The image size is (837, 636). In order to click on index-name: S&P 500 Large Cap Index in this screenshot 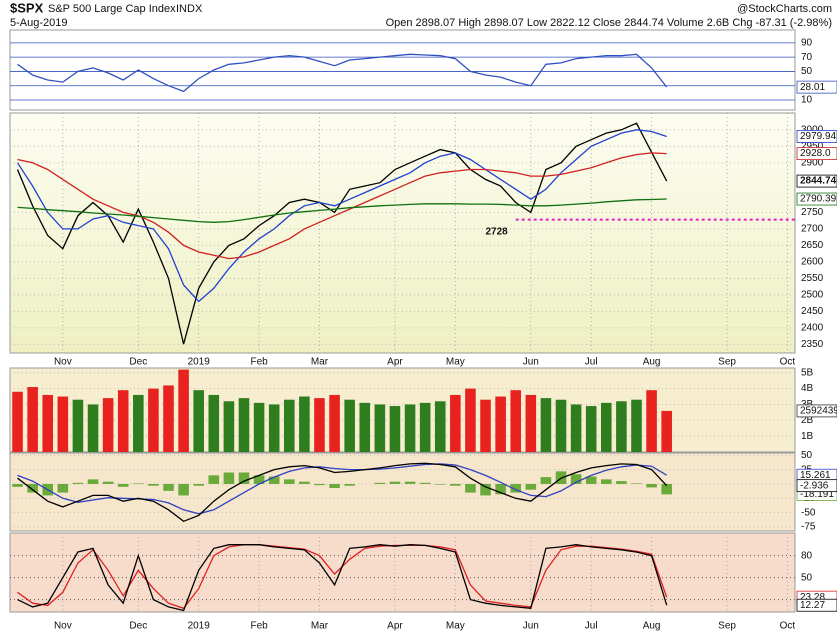, I will do `click(112, 9)`.